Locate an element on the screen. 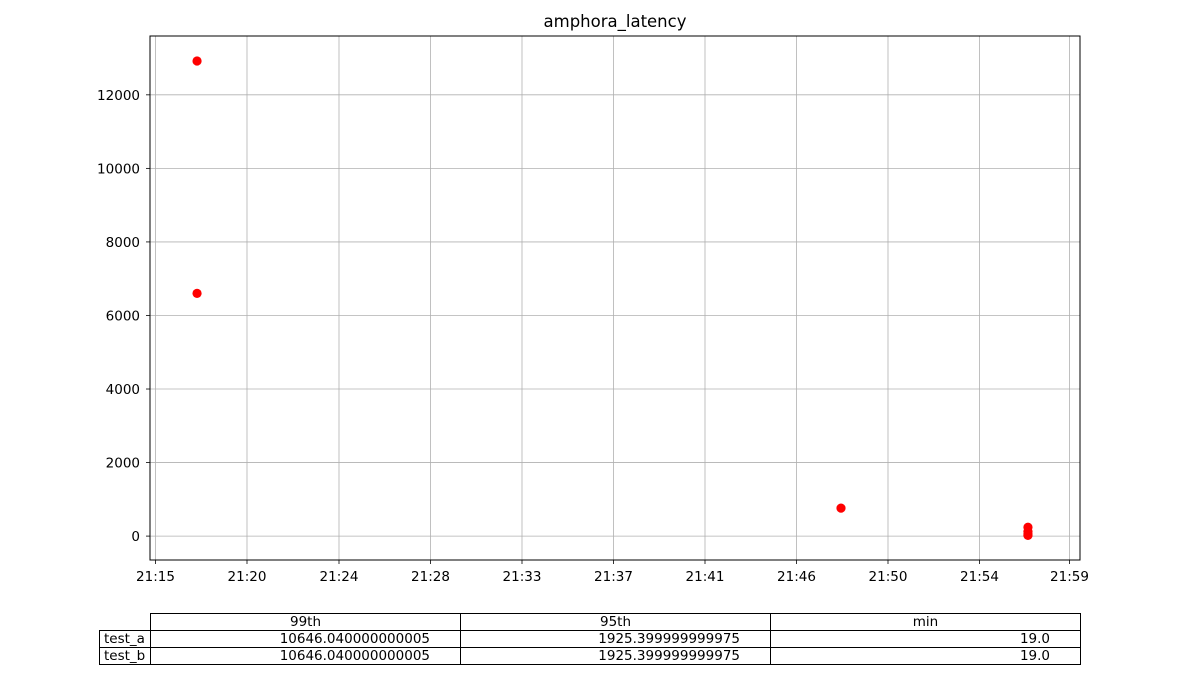  cell-test-a-95th: 1925.399999999975 is located at coordinates (615, 639).